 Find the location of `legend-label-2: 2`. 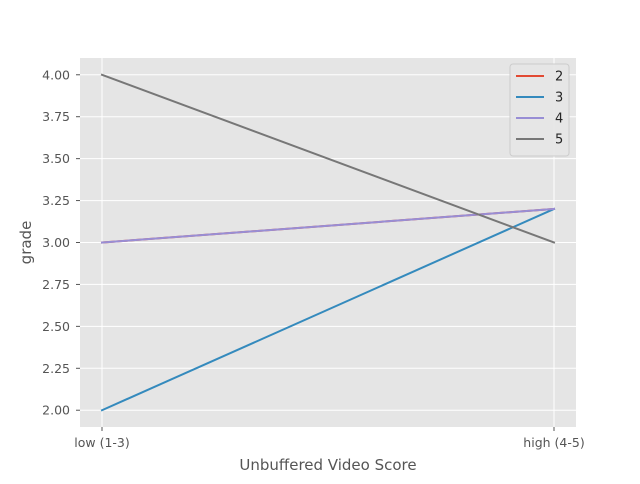

legend-label-2: 2 is located at coordinates (559, 77).